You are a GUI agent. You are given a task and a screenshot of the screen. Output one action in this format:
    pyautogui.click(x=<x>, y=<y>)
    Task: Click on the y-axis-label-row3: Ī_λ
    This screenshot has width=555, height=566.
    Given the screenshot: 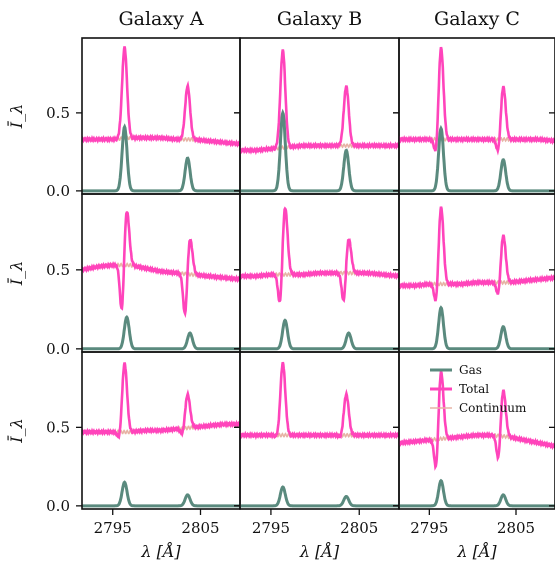 What is the action you would take?
    pyautogui.click(x=16, y=430)
    